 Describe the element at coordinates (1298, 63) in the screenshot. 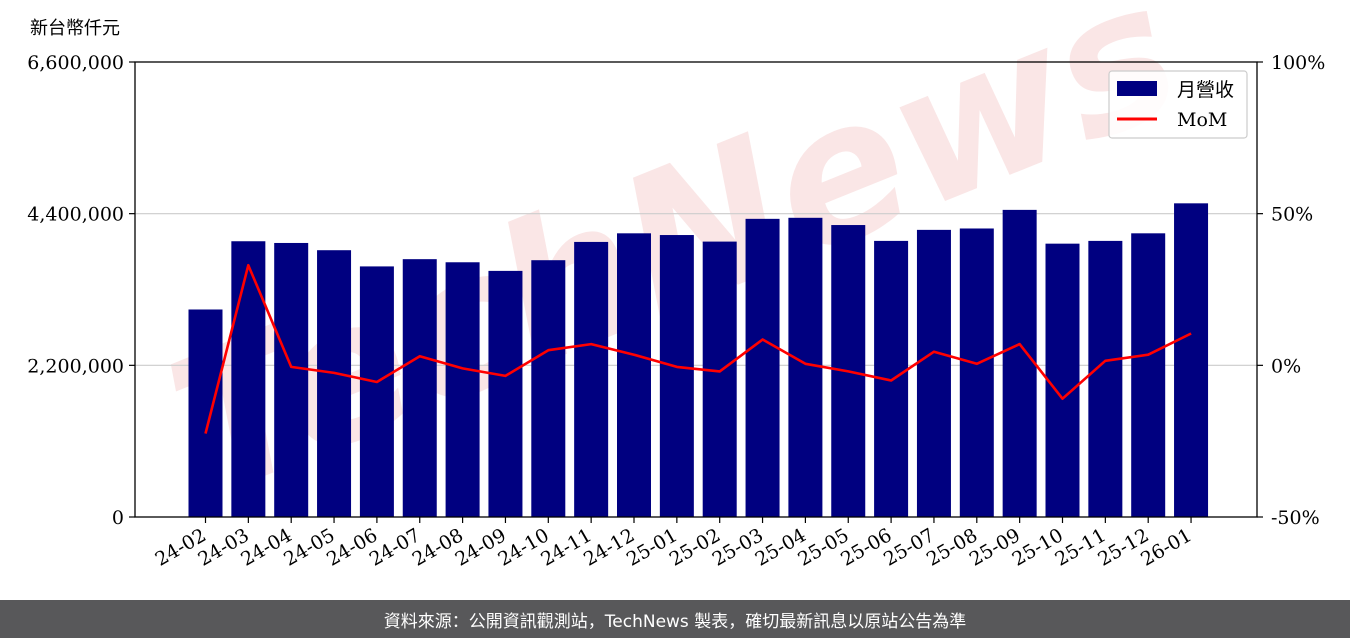

I see `y-right-tick-label: 100%` at that location.